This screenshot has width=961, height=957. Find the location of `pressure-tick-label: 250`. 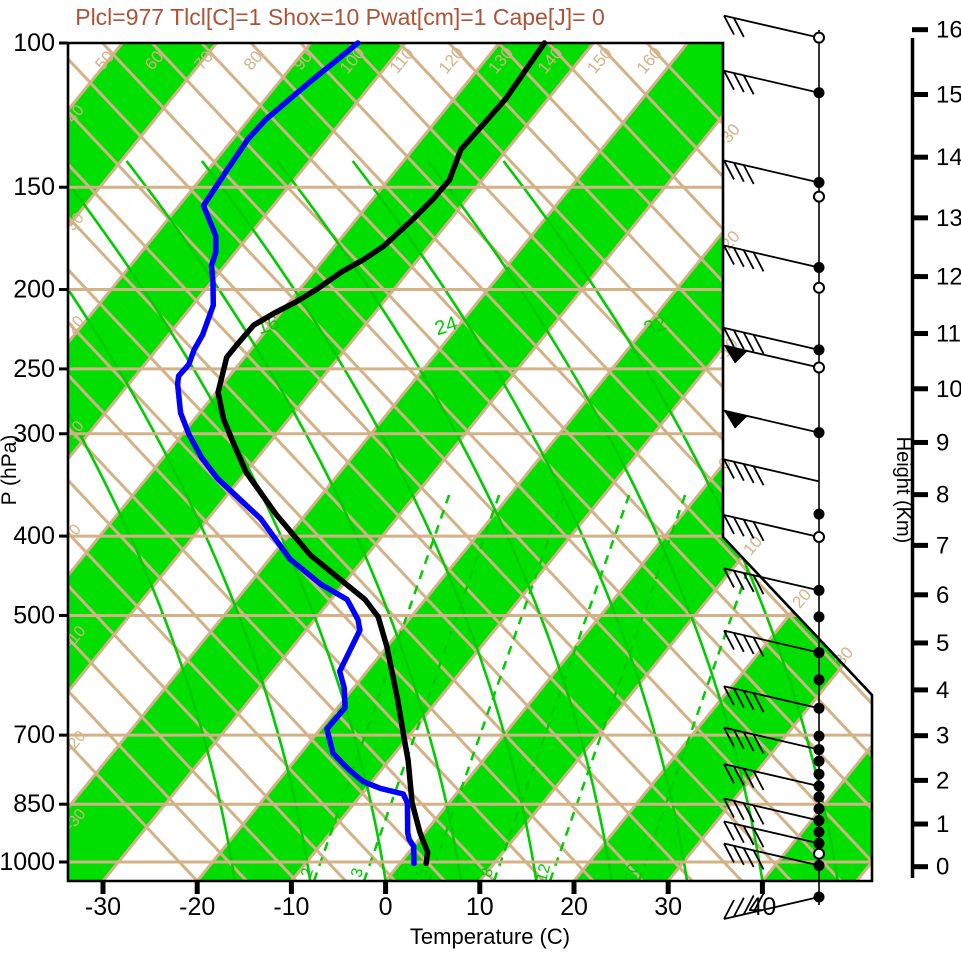

pressure-tick-label: 250 is located at coordinates (34, 369).